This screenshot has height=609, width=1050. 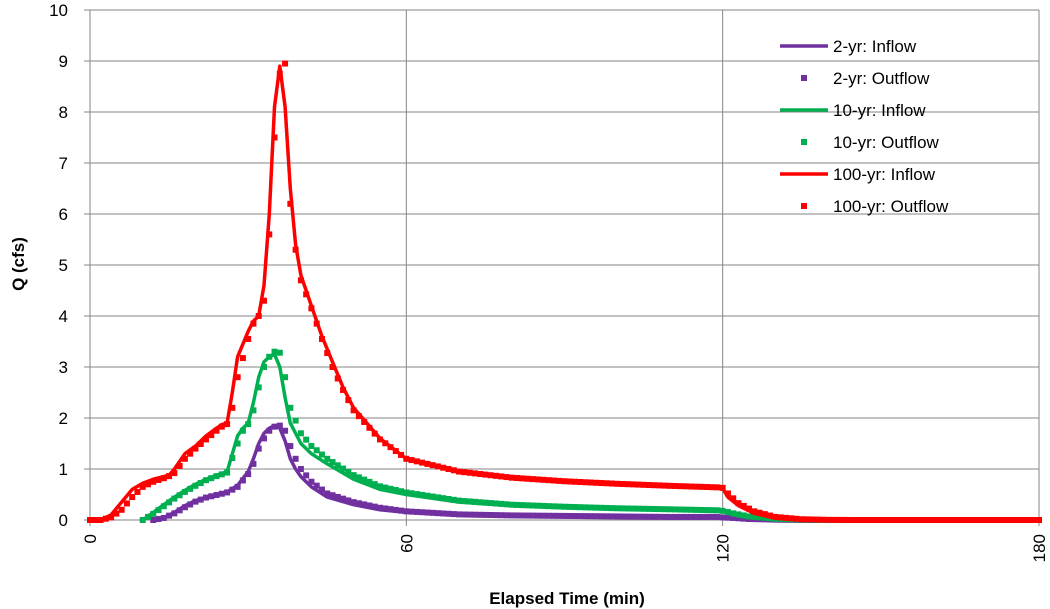 I want to click on legend-item: 100-yr: Outflow, so click(x=875, y=206).